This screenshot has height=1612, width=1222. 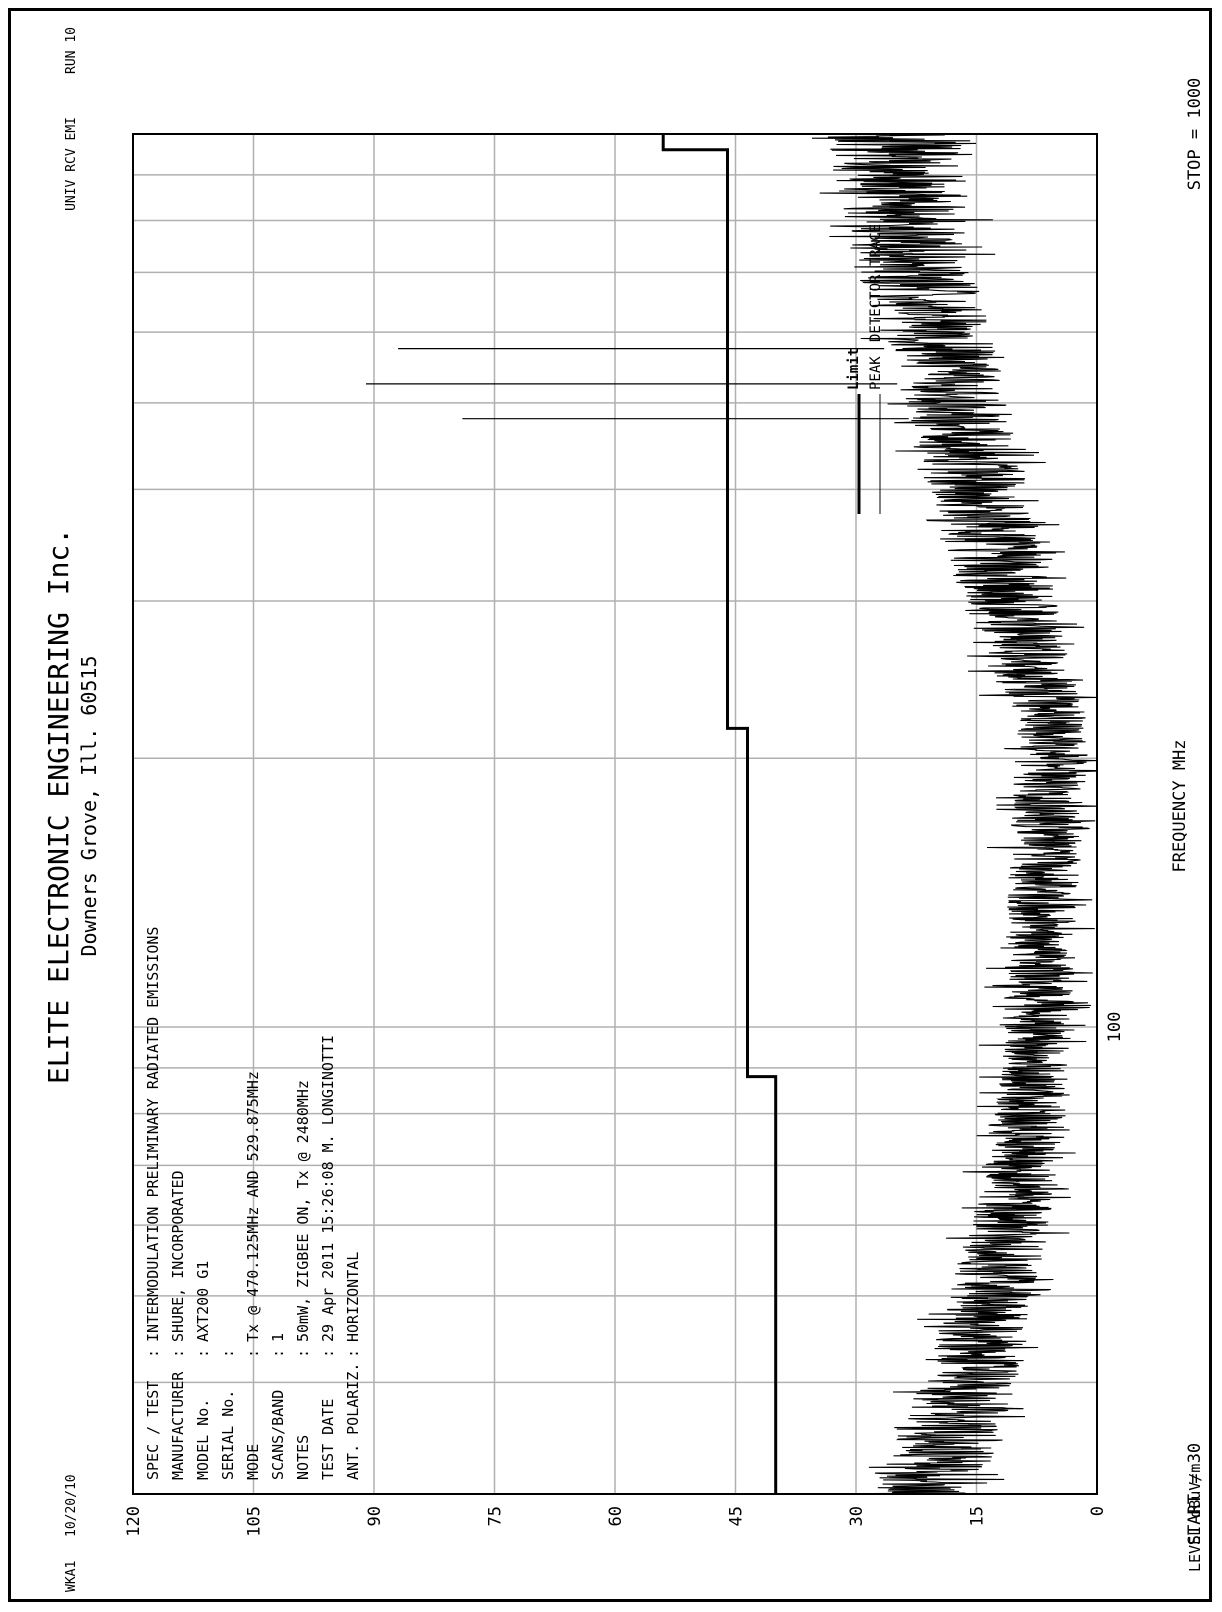 I want to click on y-tick-label: 75, so click(x=496, y=1516).